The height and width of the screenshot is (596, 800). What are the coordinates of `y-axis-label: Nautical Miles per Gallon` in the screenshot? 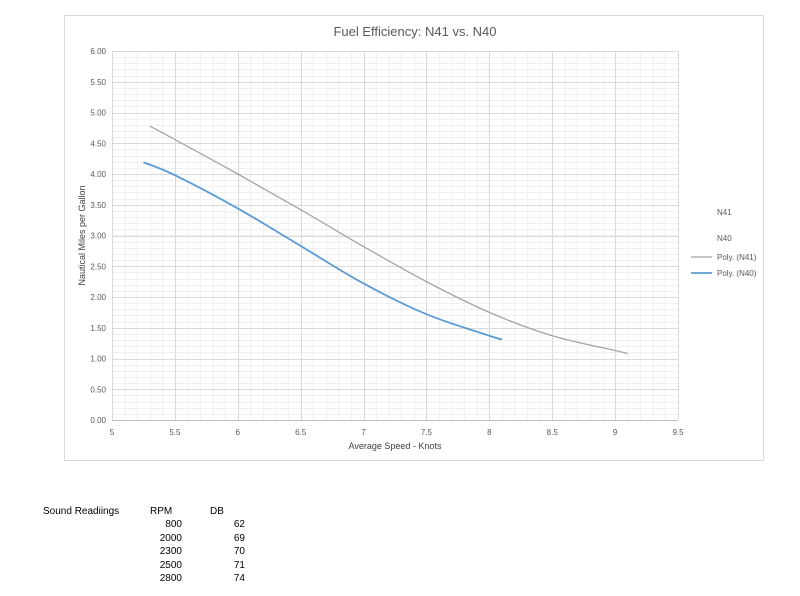 It's located at (82, 235).